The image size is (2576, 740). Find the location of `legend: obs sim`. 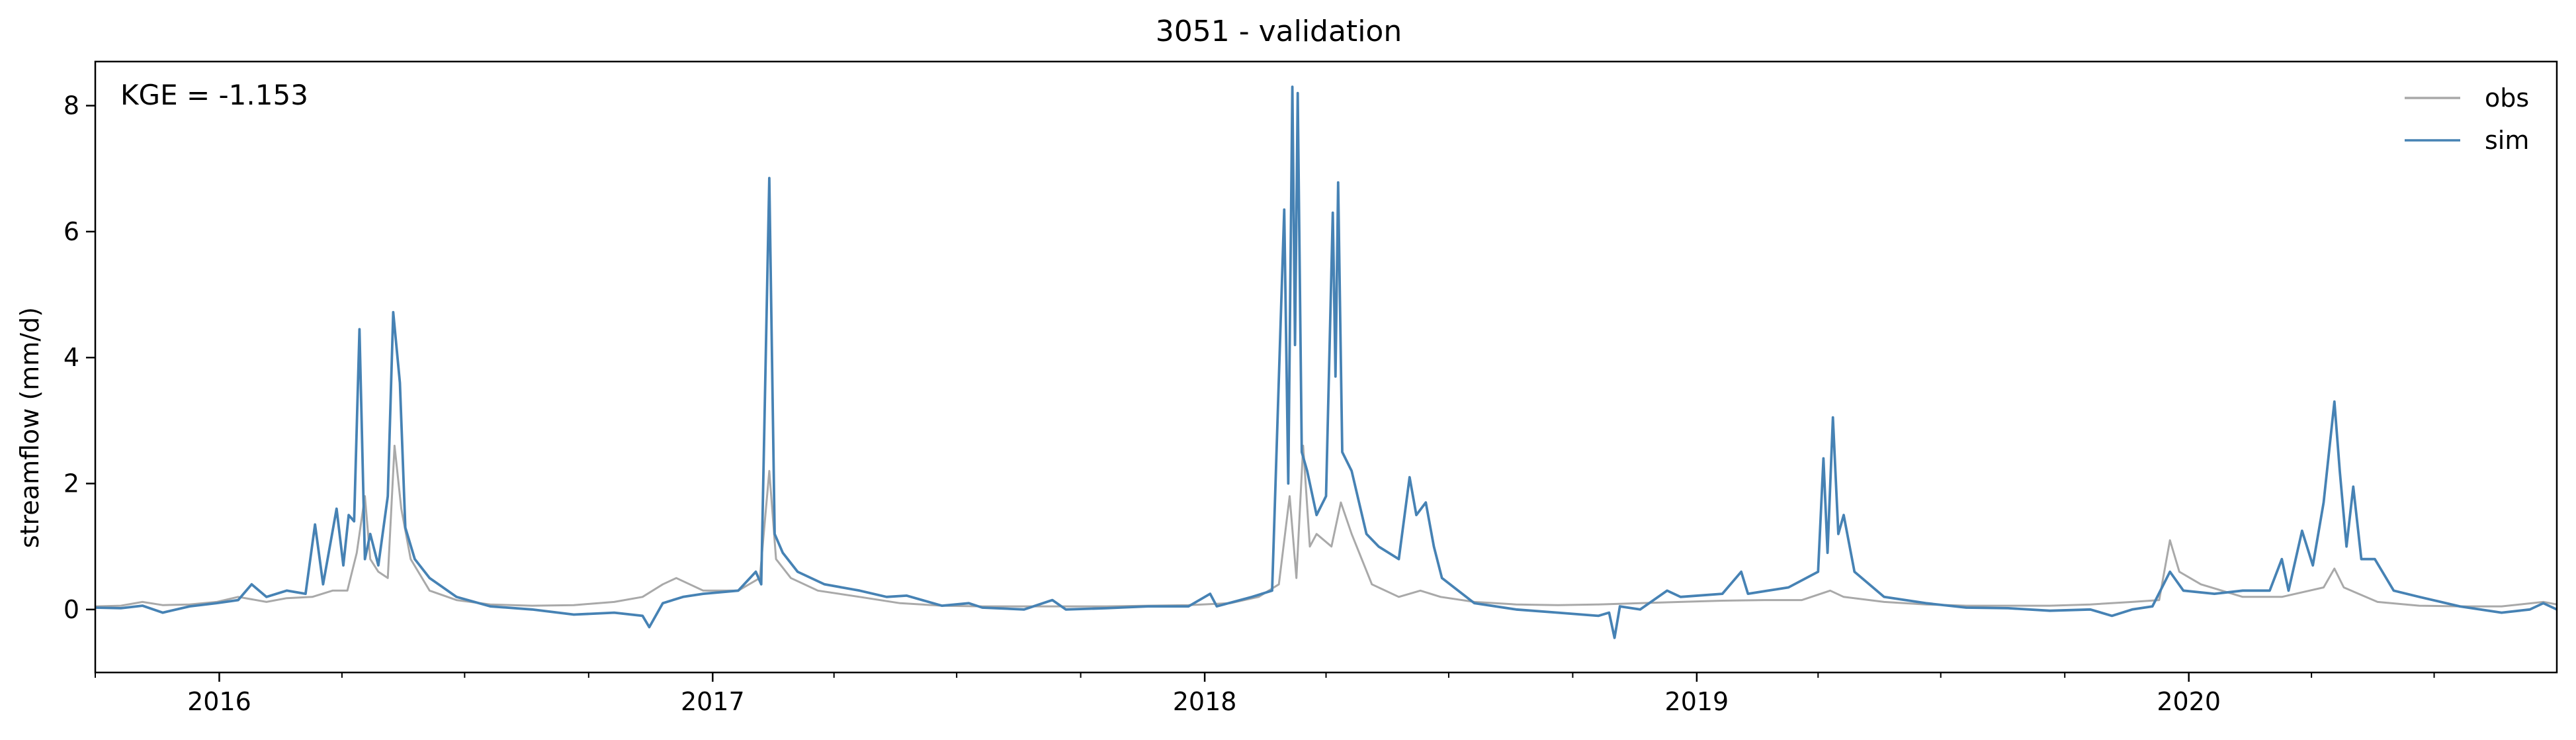

legend: obs sim is located at coordinates (2467, 119).